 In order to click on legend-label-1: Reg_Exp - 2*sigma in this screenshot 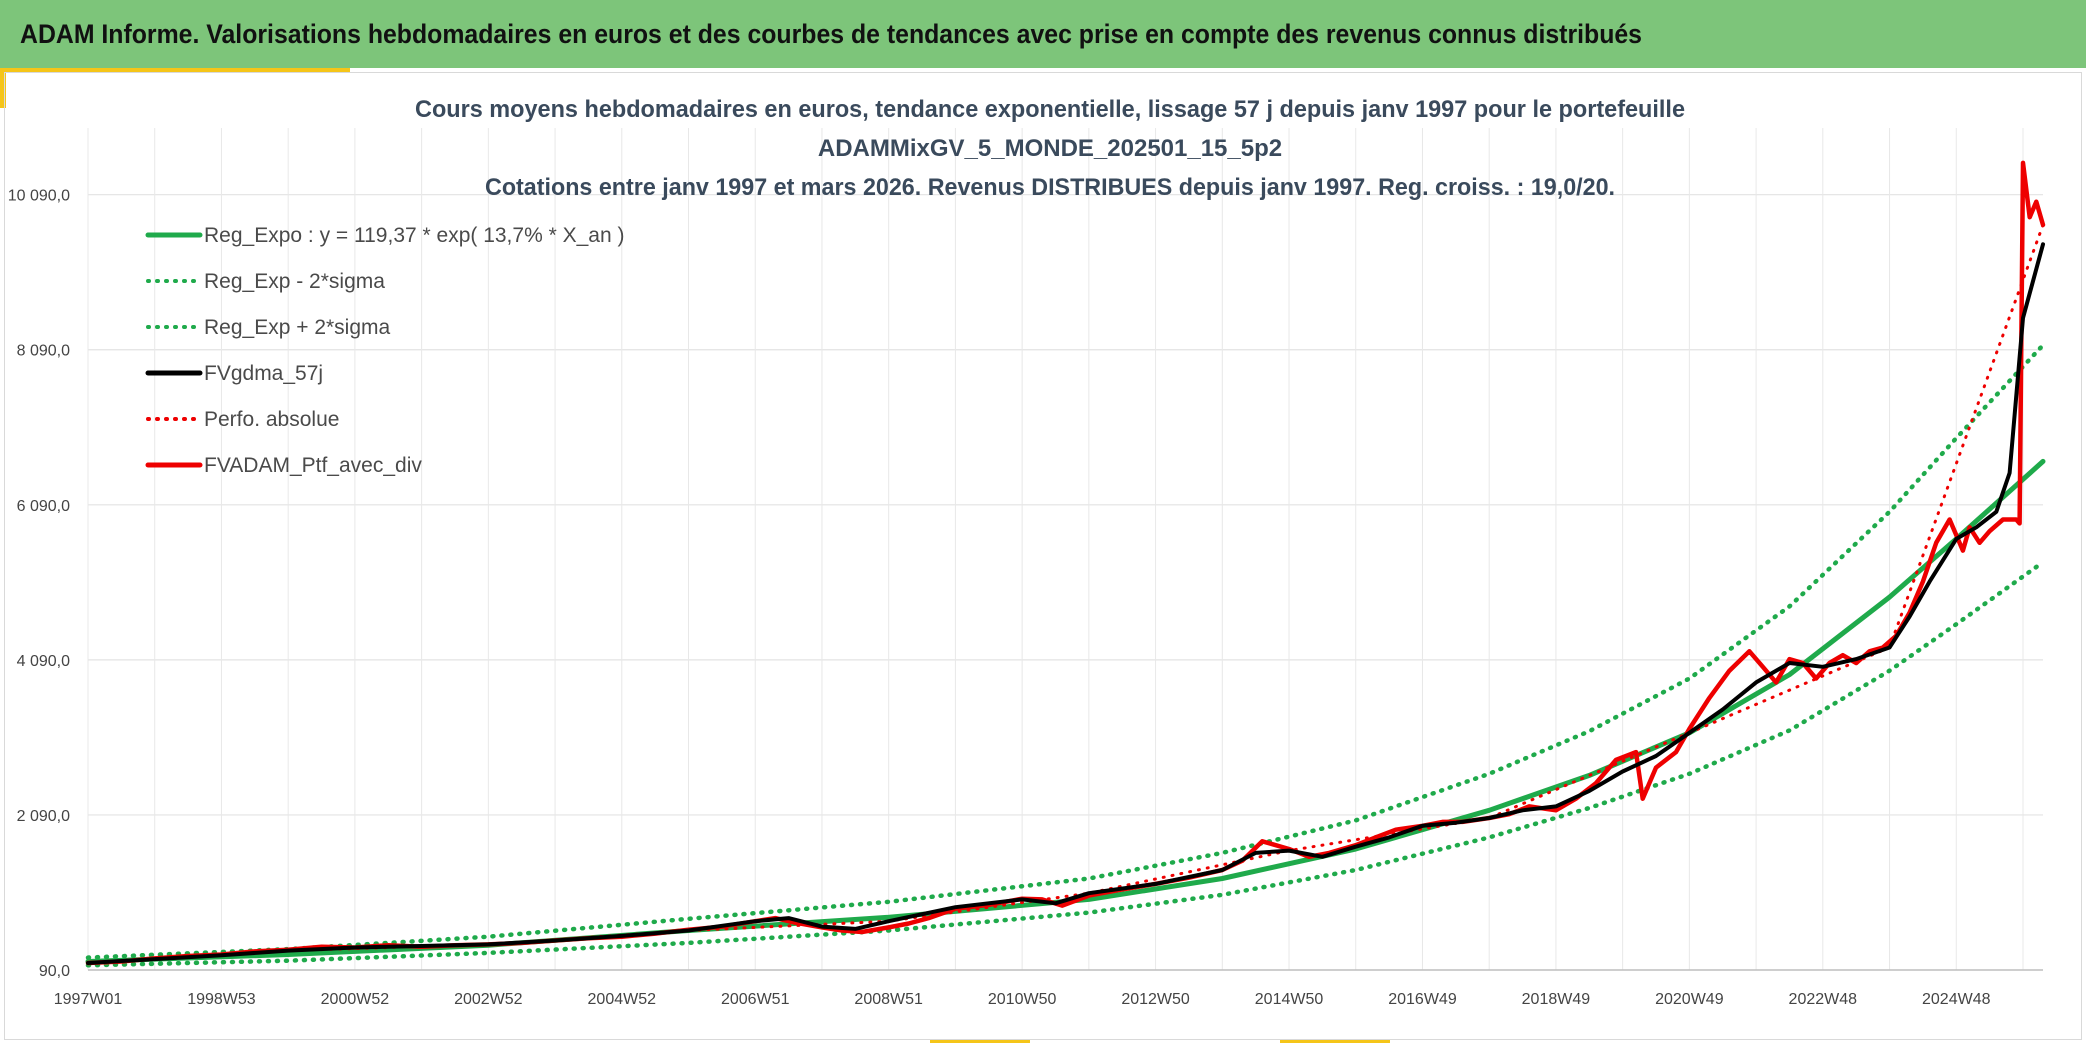, I will do `click(294, 281)`.